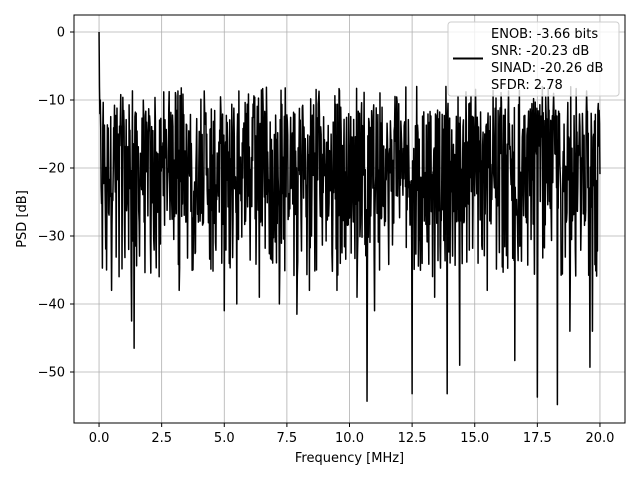 The width and height of the screenshot is (640, 480). What do you see at coordinates (474, 438) in the screenshot?
I see `x-tick-label: 15.0` at bounding box center [474, 438].